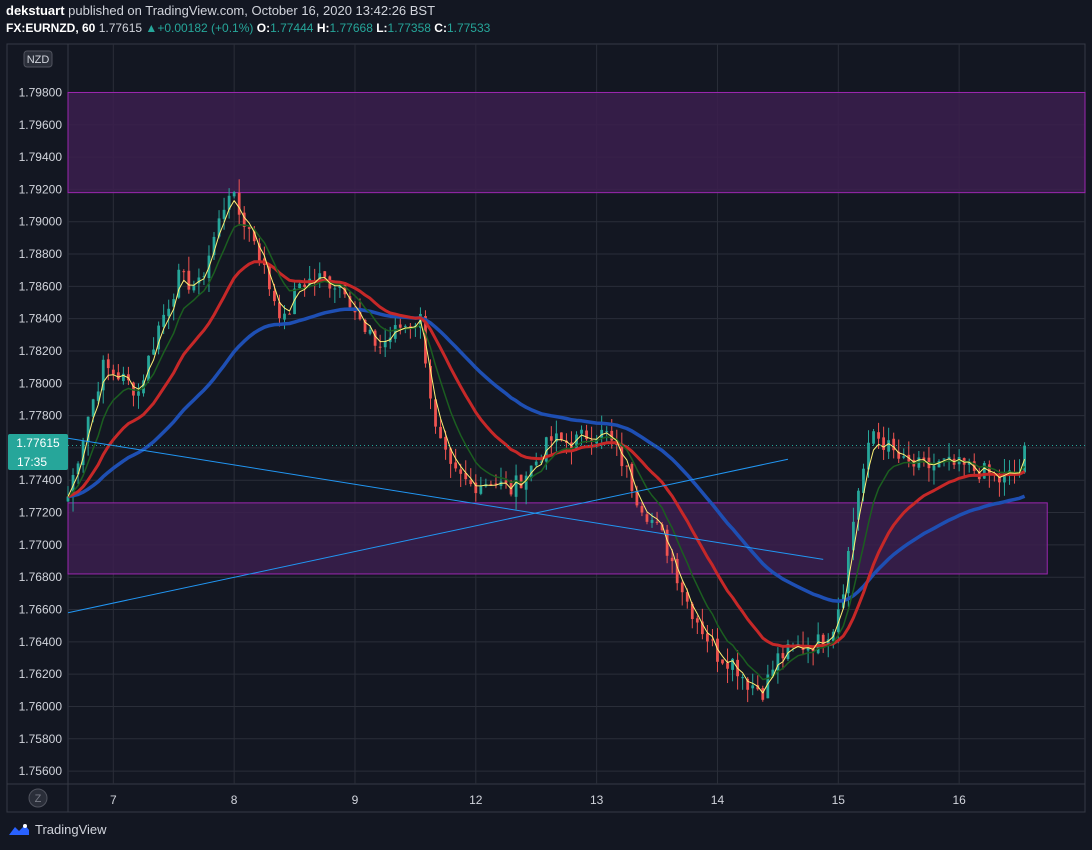 The image size is (1092, 850). What do you see at coordinates (597, 800) in the screenshot?
I see `x-tick-label: 13` at bounding box center [597, 800].